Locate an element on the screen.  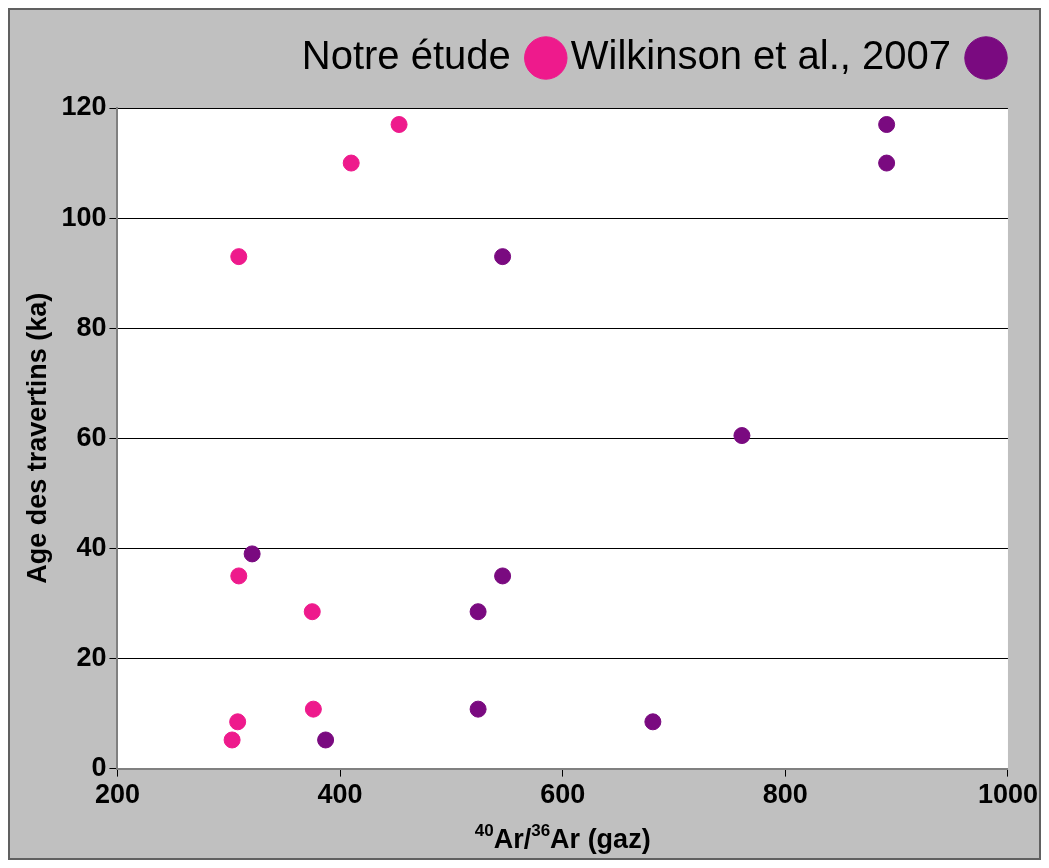
y-tick-label: 20 is located at coordinates (91, 656).